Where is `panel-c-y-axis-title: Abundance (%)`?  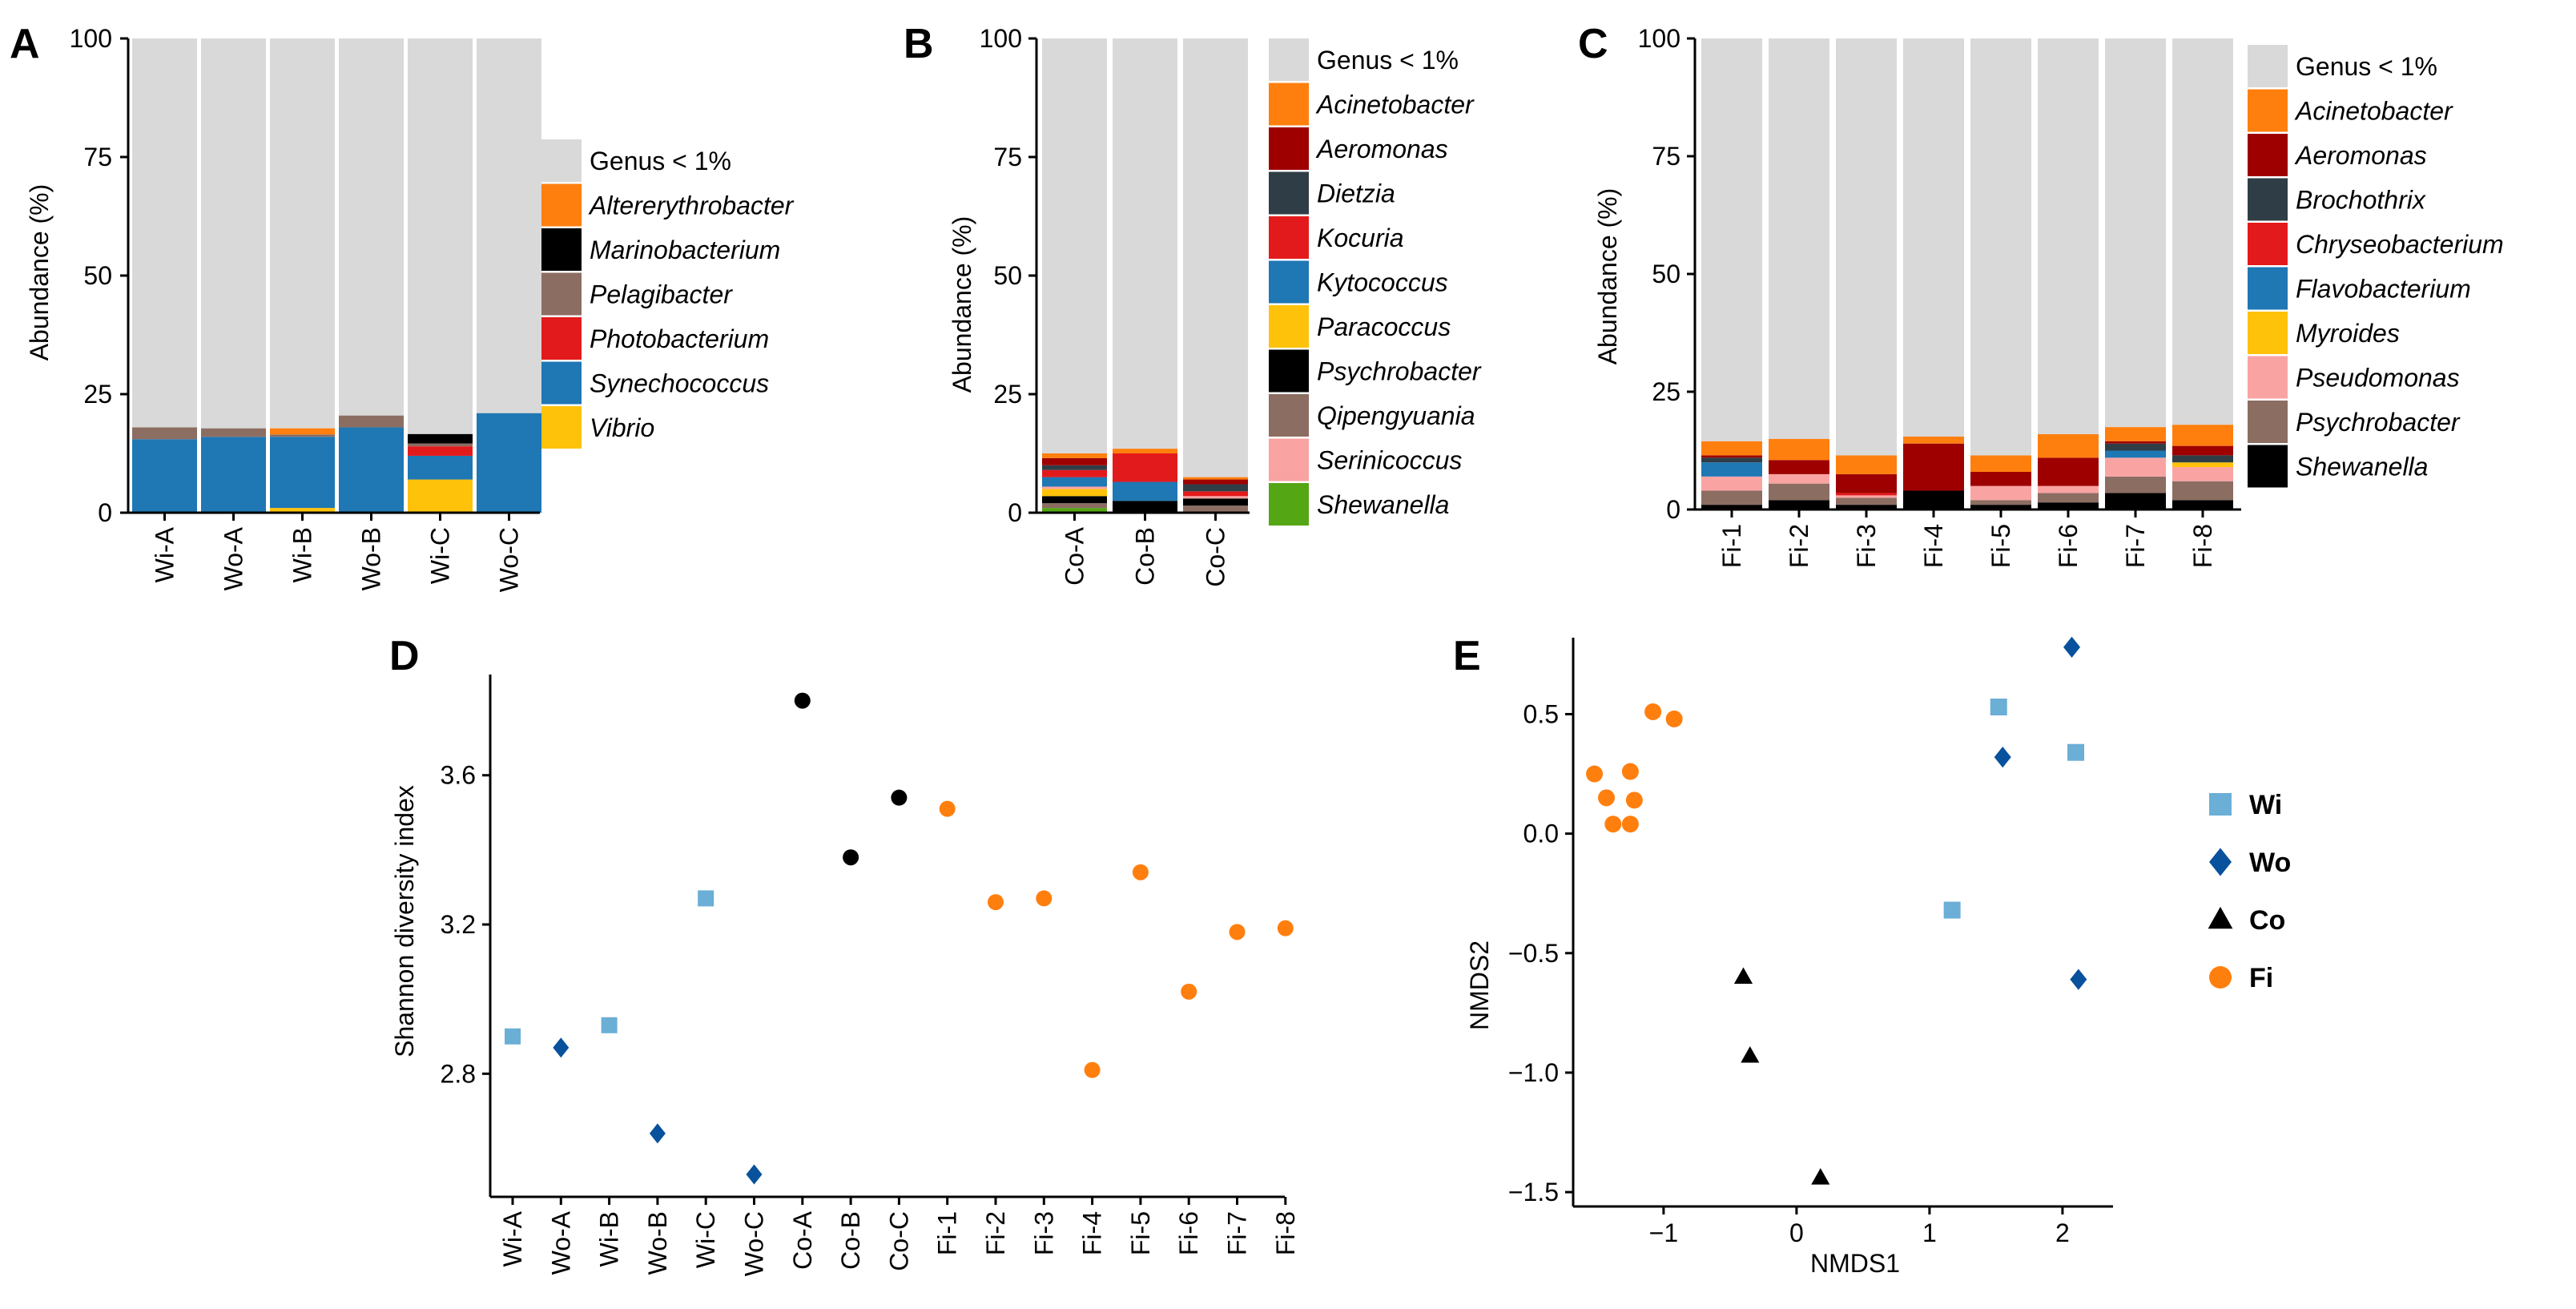 panel-c-y-axis-title: Abundance (%) is located at coordinates (1607, 276).